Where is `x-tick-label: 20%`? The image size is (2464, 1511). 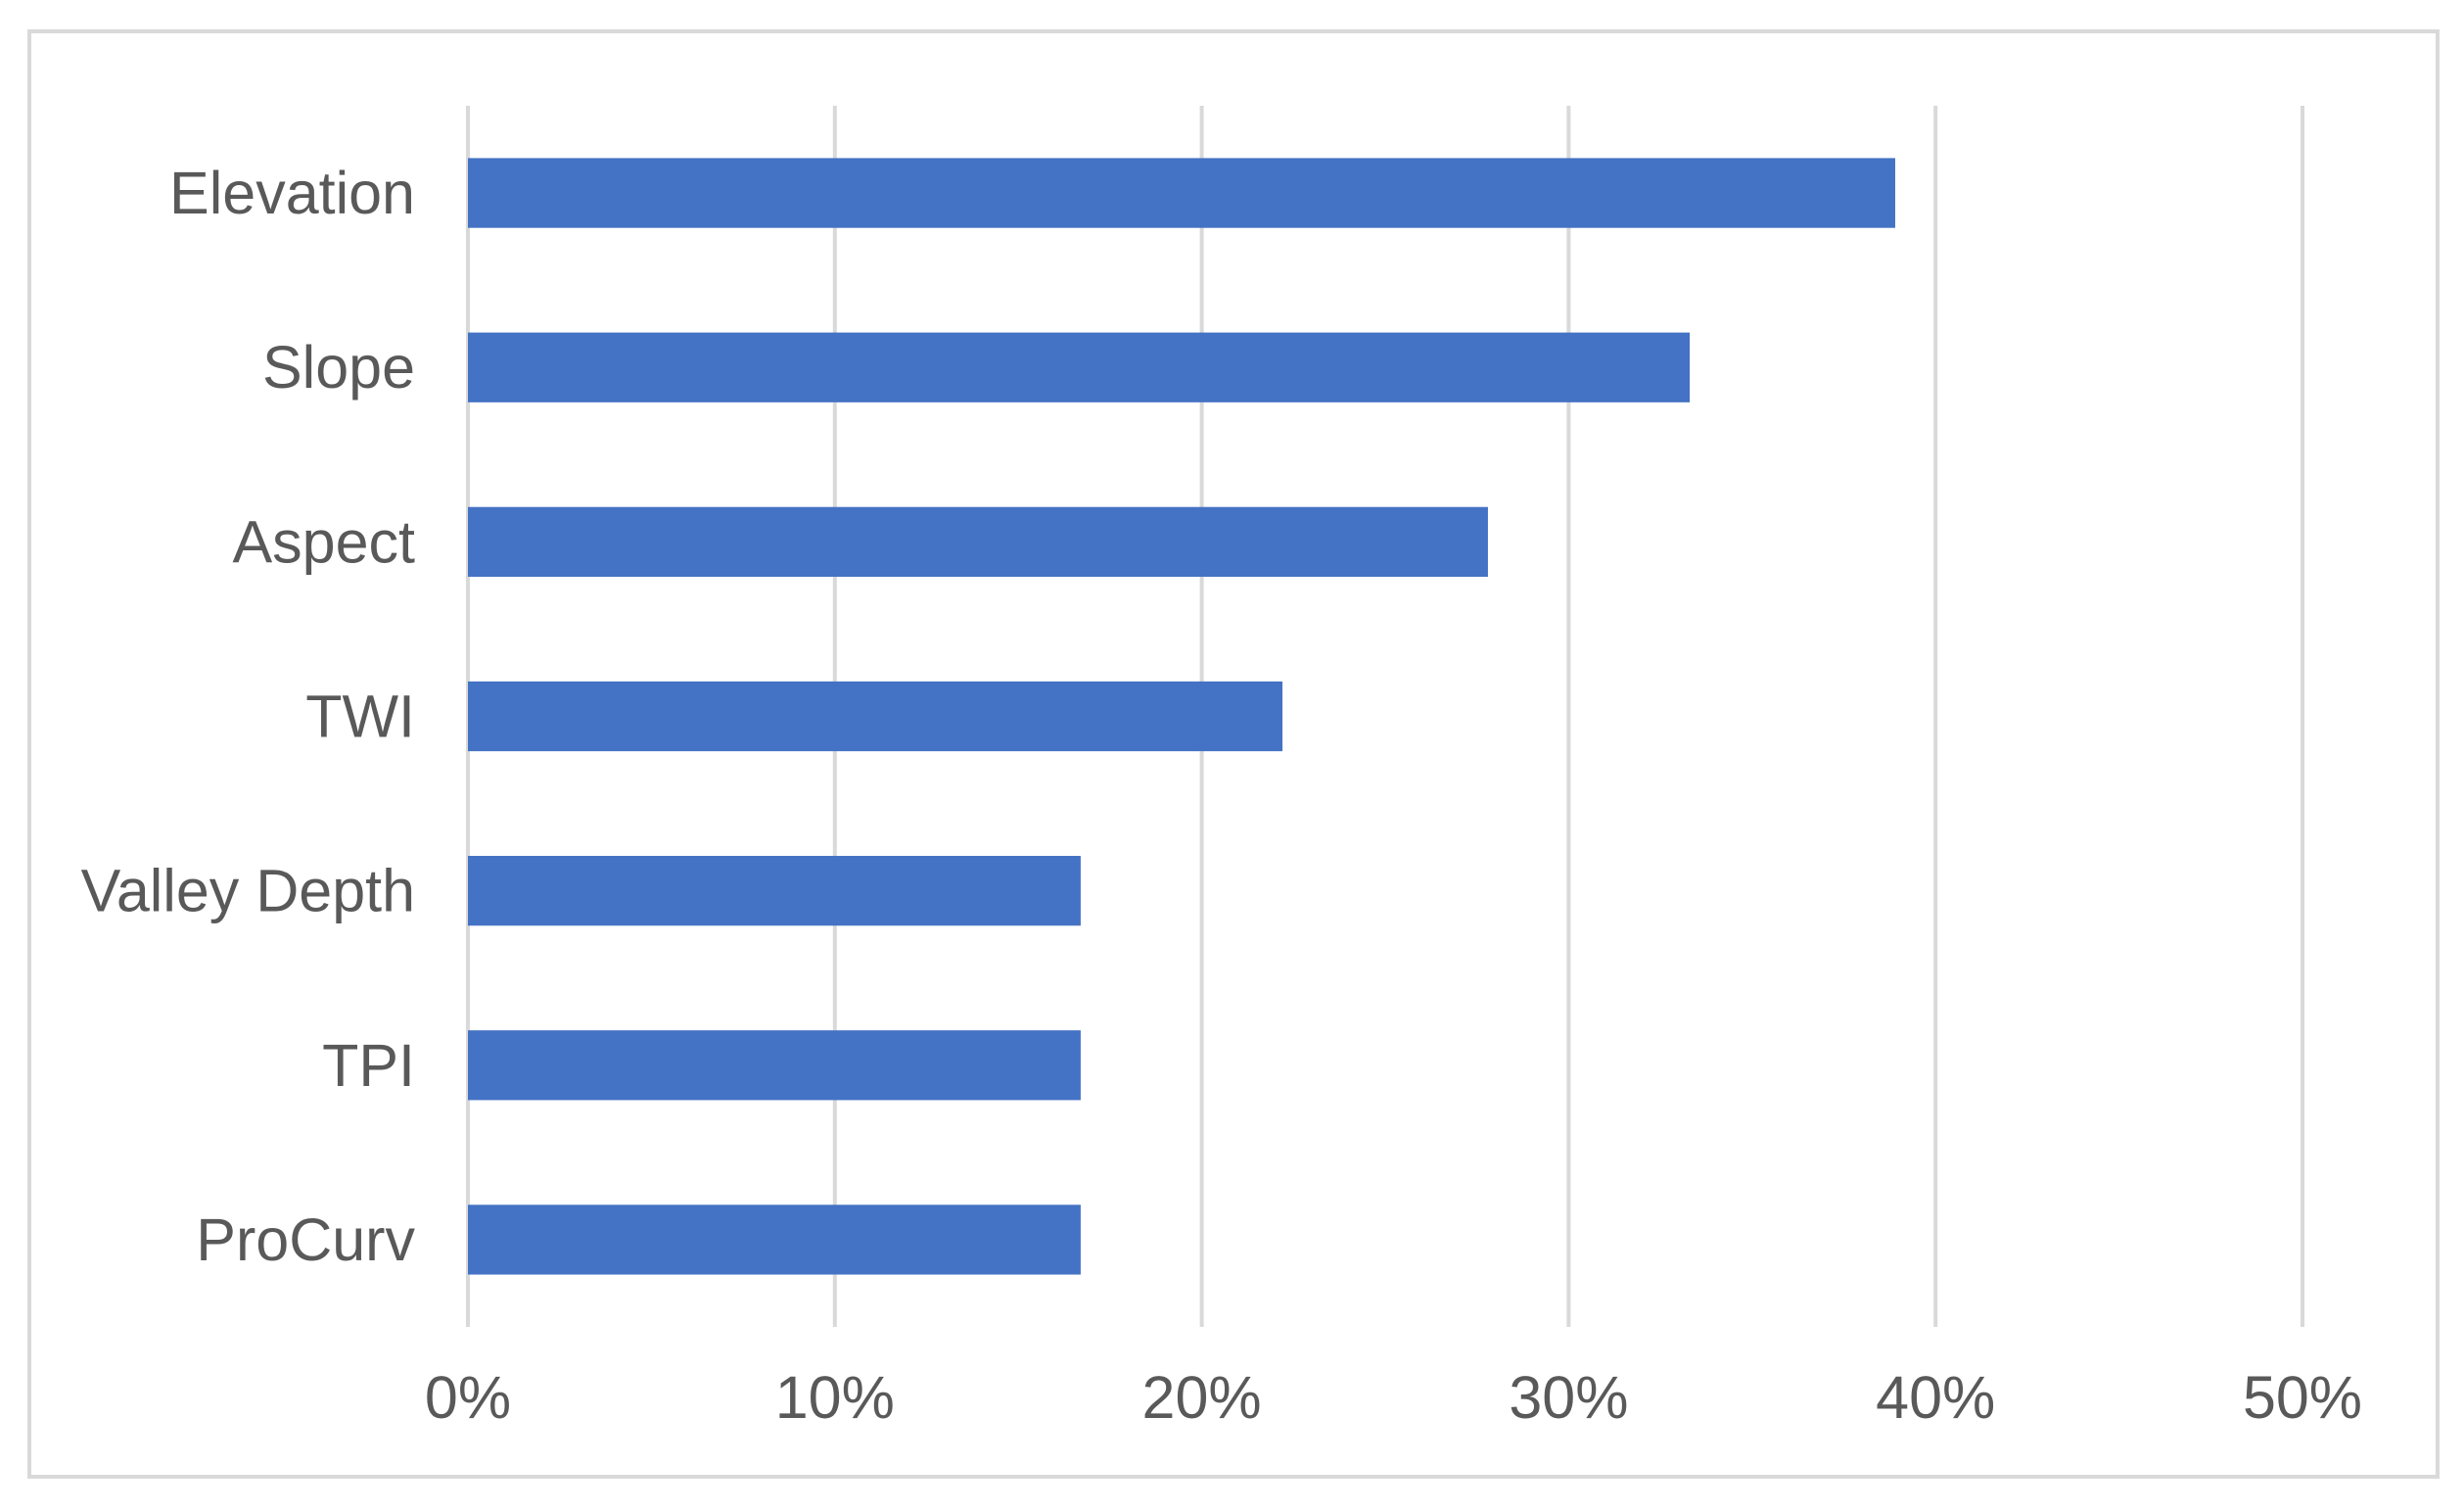 x-tick-label: 20% is located at coordinates (1202, 1397).